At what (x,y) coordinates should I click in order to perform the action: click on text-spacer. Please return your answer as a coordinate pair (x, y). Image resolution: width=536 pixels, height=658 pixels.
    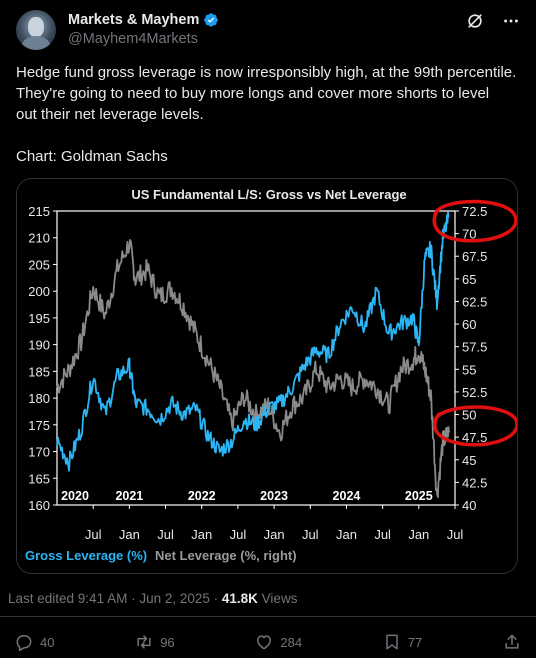
    Looking at the image, I should click on (268, 135).